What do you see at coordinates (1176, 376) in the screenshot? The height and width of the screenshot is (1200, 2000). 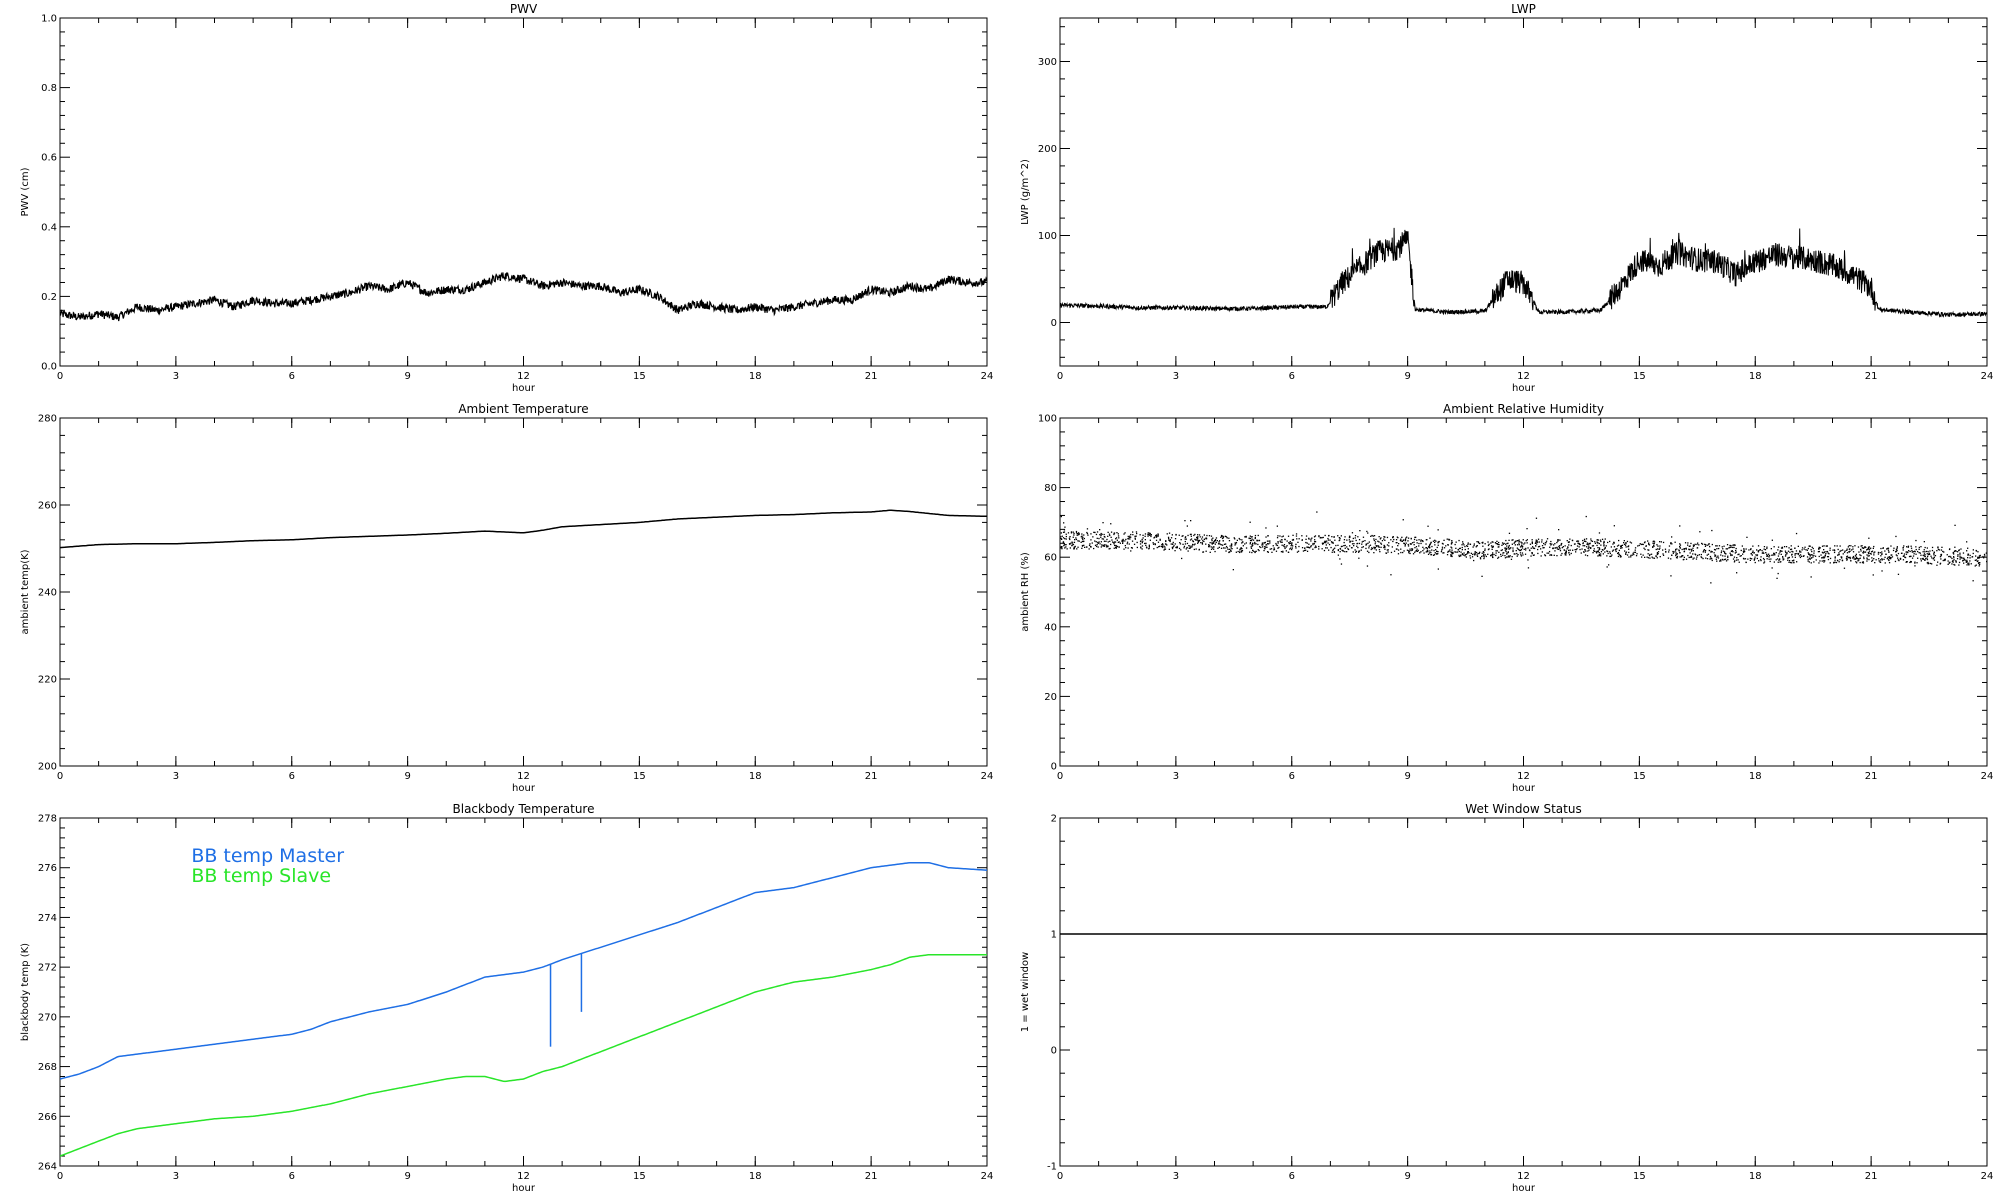 I see `x-tick-label: 3` at bounding box center [1176, 376].